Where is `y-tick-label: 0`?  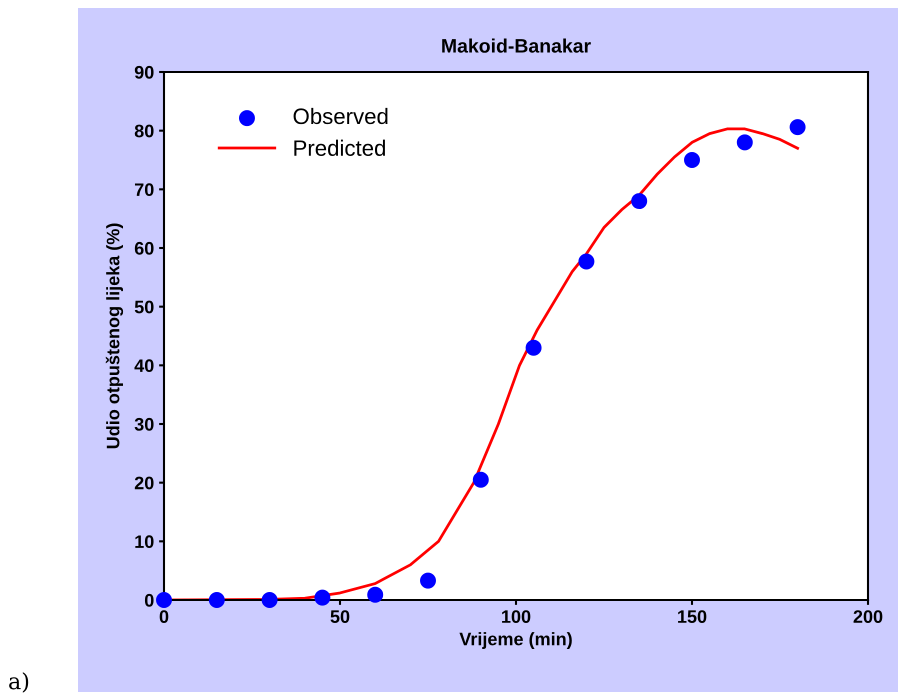
y-tick-label: 0 is located at coordinates (149, 600).